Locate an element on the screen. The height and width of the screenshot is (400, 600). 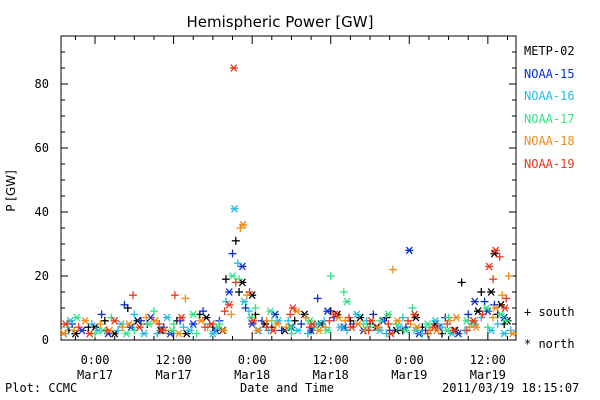
x-tick-label-date: Mar19 is located at coordinates (409, 375).